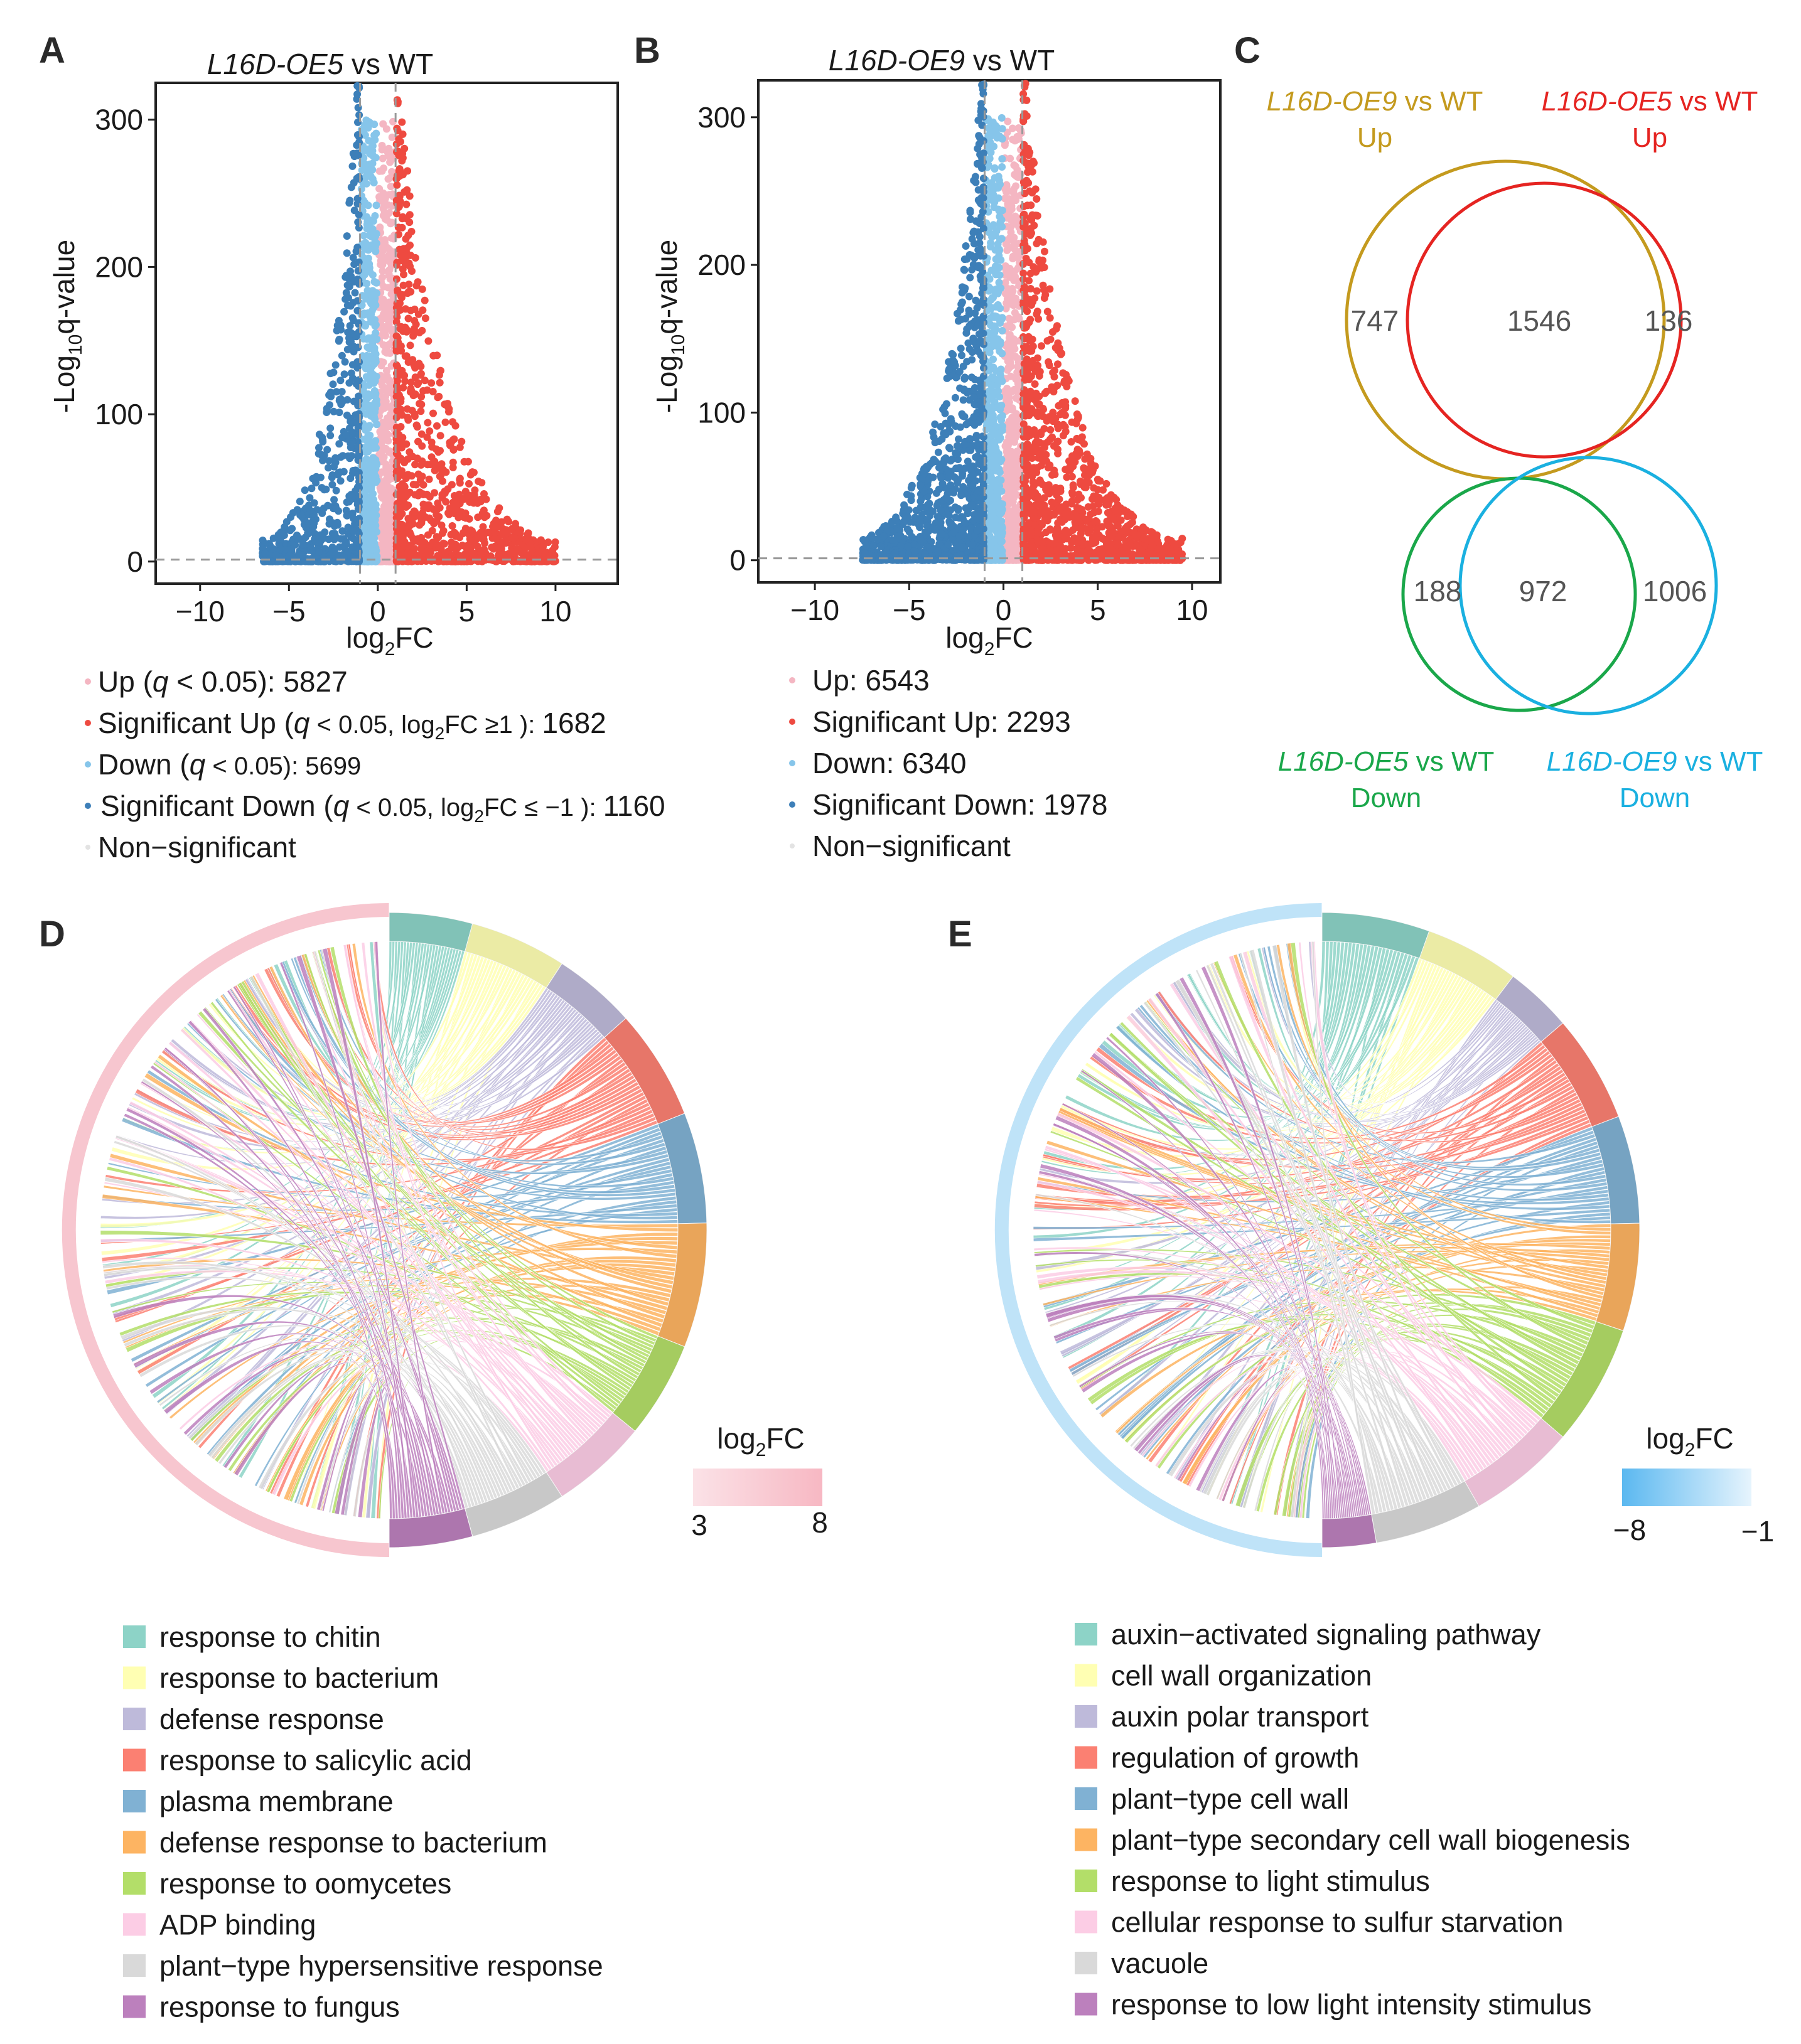 This screenshot has width=1801, height=2044. Describe the element at coordinates (223, 682) in the screenshot. I see `legend-a-up: Up (q < 0.05): 5827` at that location.